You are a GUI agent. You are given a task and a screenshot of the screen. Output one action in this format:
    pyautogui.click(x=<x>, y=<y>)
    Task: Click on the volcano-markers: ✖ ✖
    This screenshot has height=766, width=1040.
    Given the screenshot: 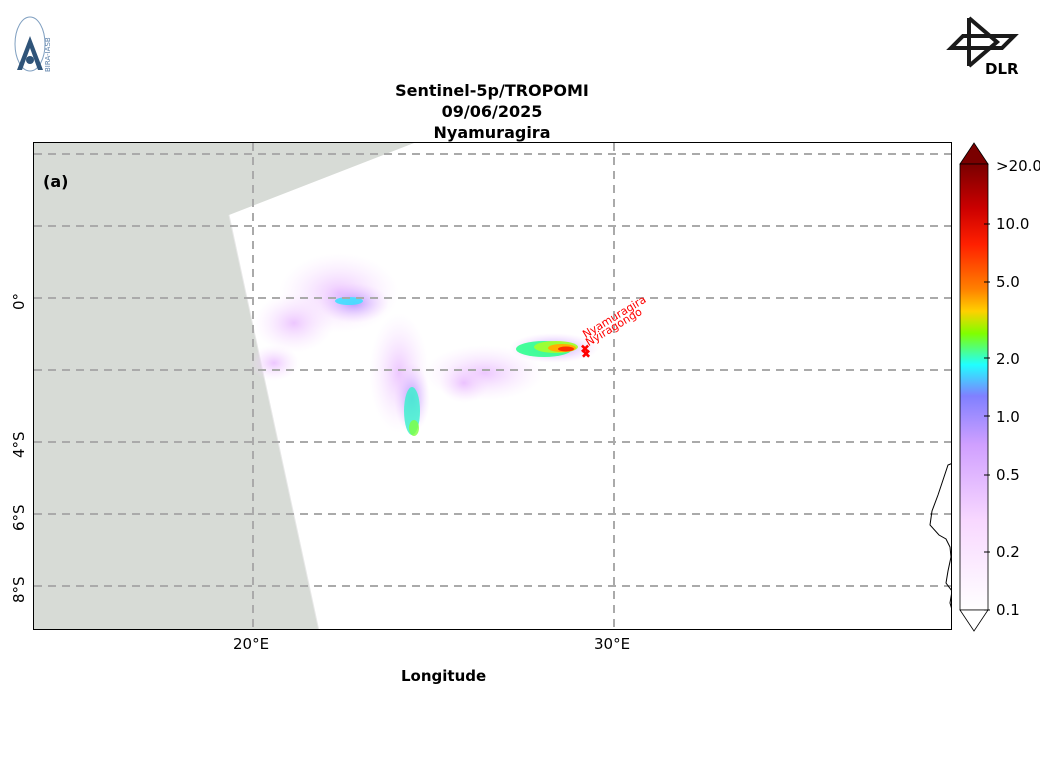 What is the action you would take?
    pyautogui.click(x=585, y=351)
    